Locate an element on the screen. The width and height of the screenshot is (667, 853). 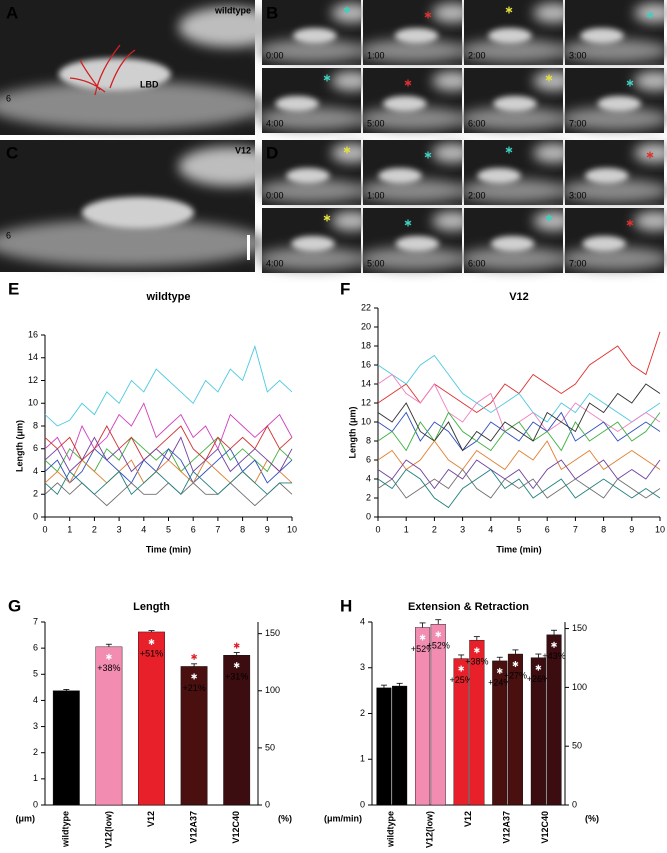
time-label: 5:00 is located at coordinates (376, 263).